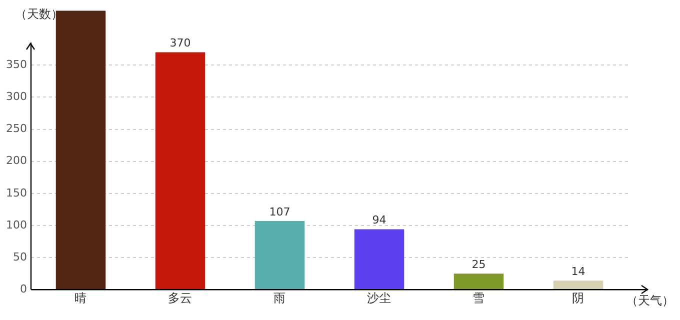  What do you see at coordinates (650, 301) in the screenshot?
I see `x-axis-title: （天气）` at bounding box center [650, 301].